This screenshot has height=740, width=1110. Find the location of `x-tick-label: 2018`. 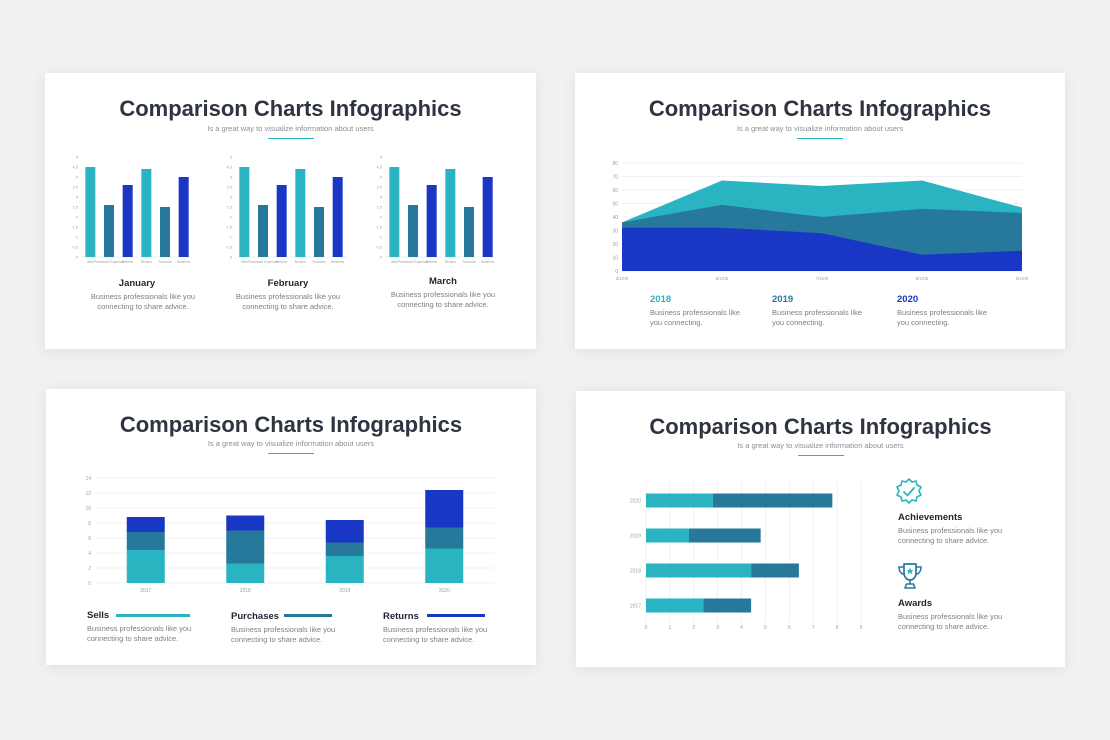

x-tick-label: 2018 is located at coordinates (245, 591).